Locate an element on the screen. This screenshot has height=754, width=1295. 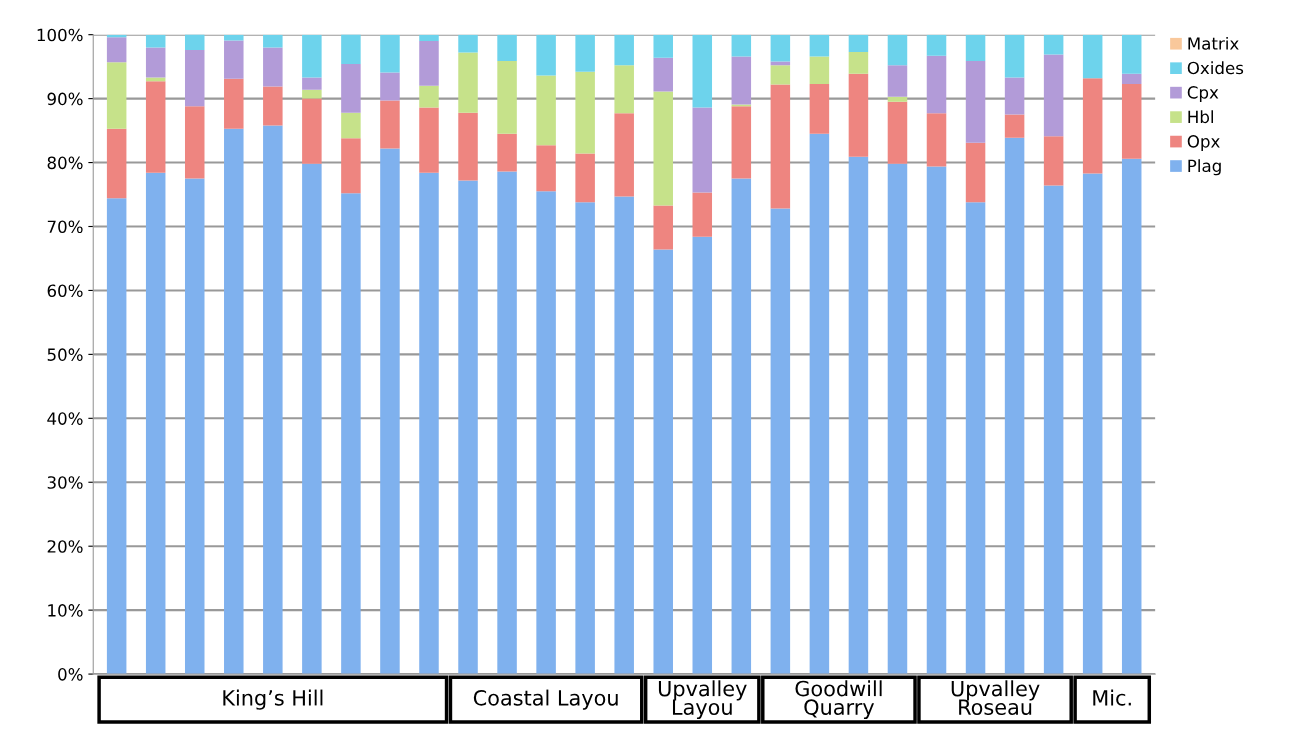
y-tick-label: 60% is located at coordinates (65, 291).